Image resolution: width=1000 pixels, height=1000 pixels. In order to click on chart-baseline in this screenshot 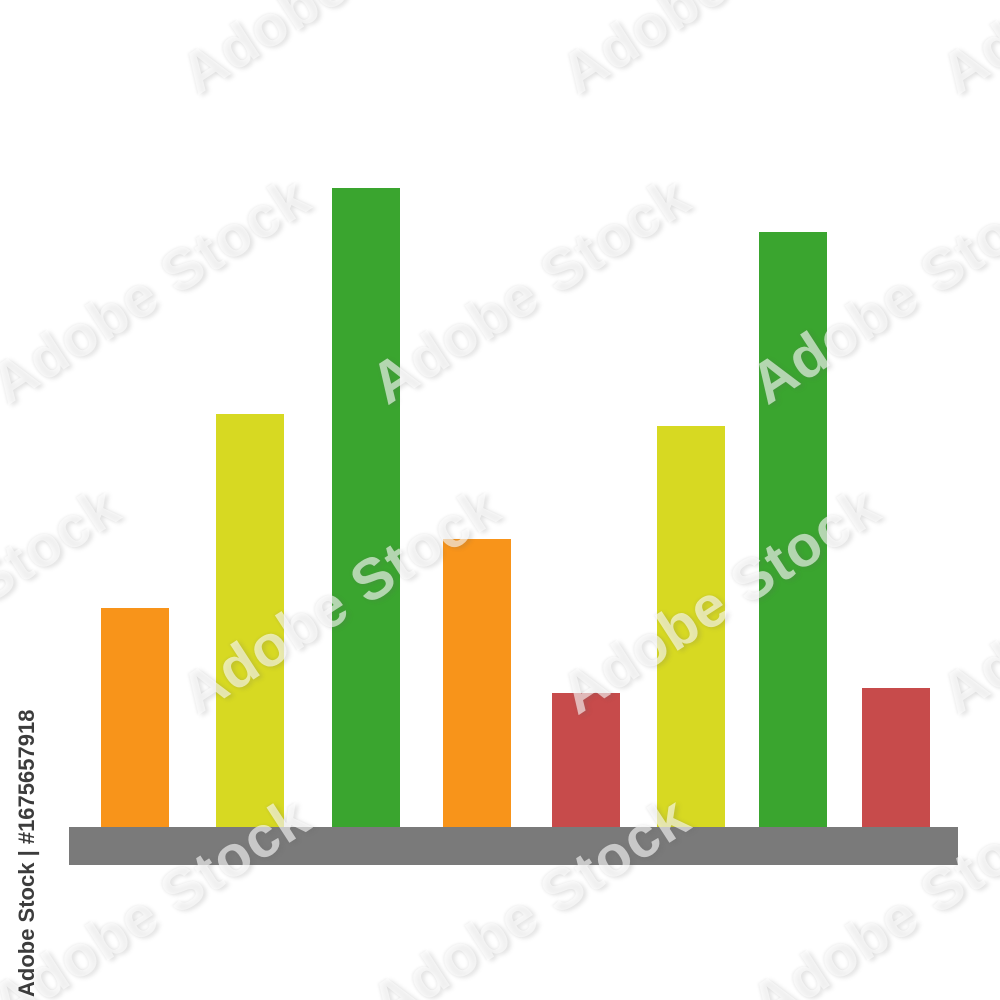, I will do `click(513, 846)`.